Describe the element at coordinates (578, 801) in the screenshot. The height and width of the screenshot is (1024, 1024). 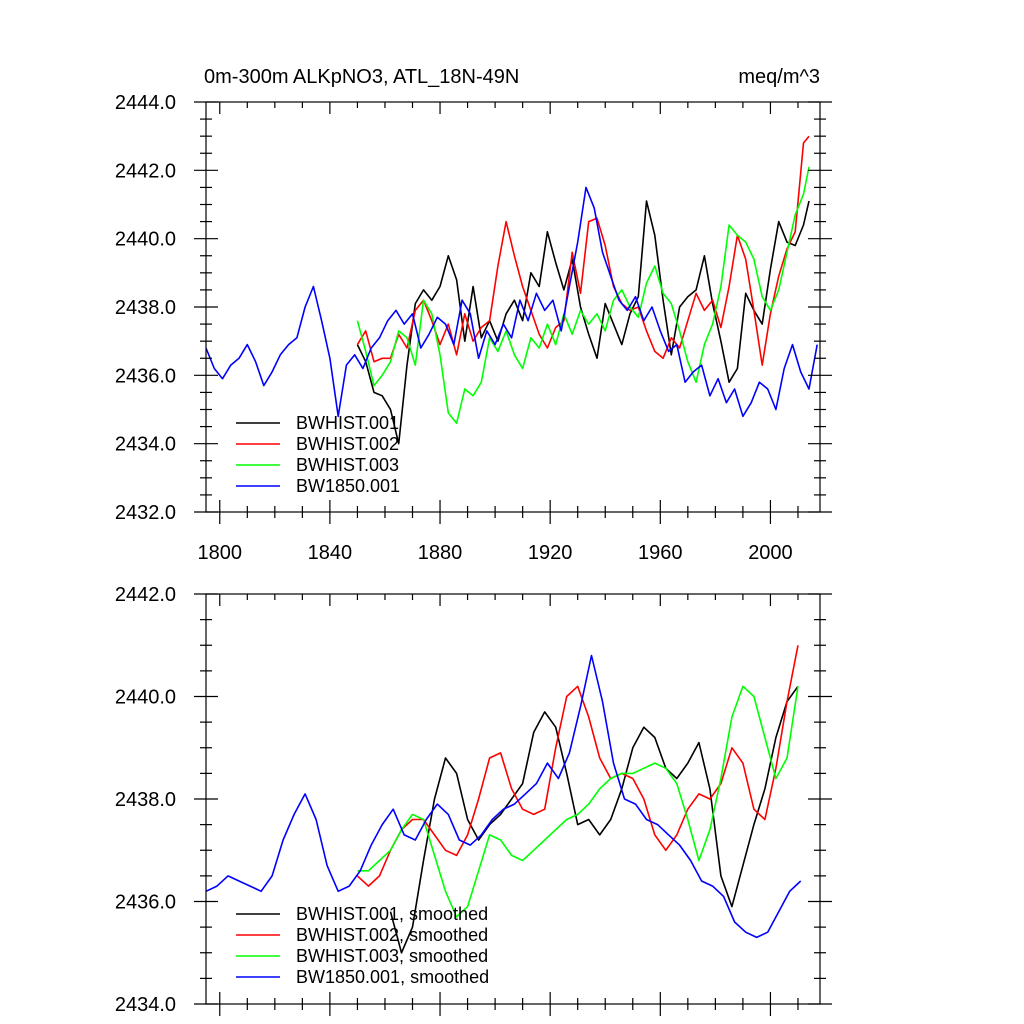
I see `series-line-bwhist-003-smoothed` at that location.